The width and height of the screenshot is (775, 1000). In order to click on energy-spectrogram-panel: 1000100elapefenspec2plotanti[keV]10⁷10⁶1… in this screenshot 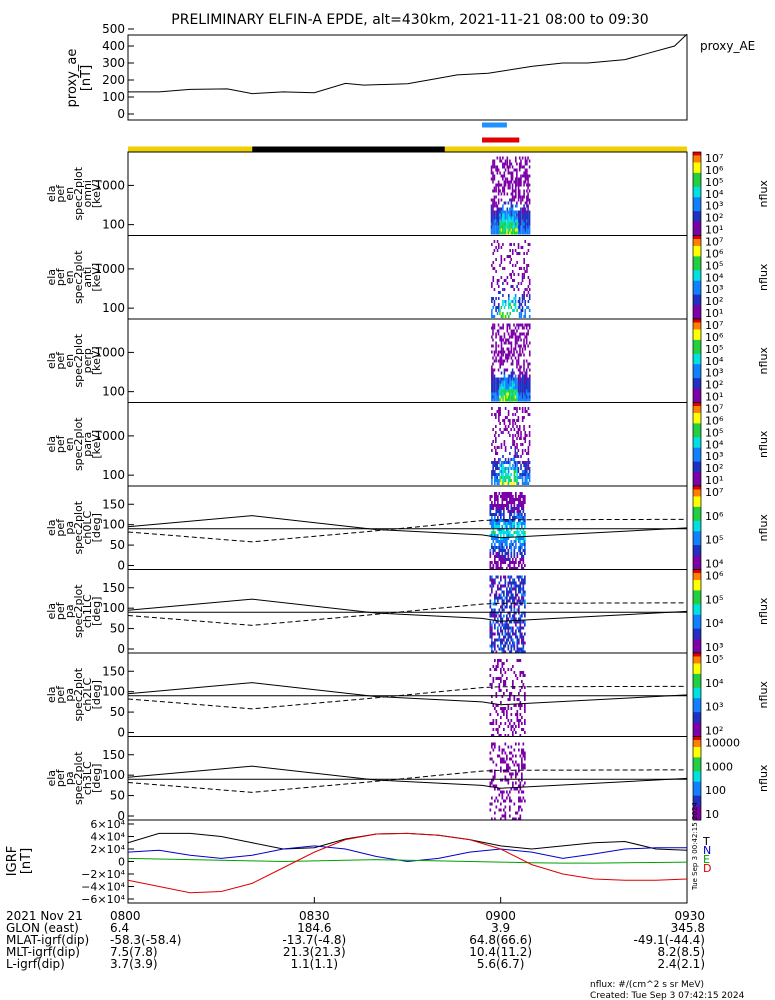, I will do `click(407, 277)`.